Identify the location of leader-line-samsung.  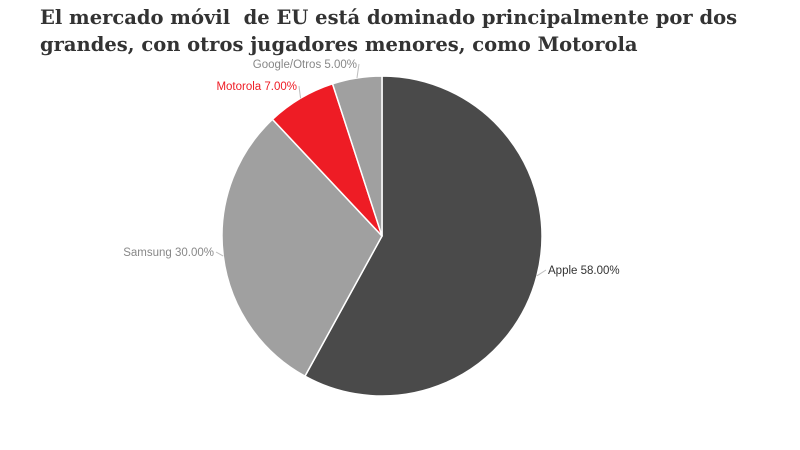
(219, 254).